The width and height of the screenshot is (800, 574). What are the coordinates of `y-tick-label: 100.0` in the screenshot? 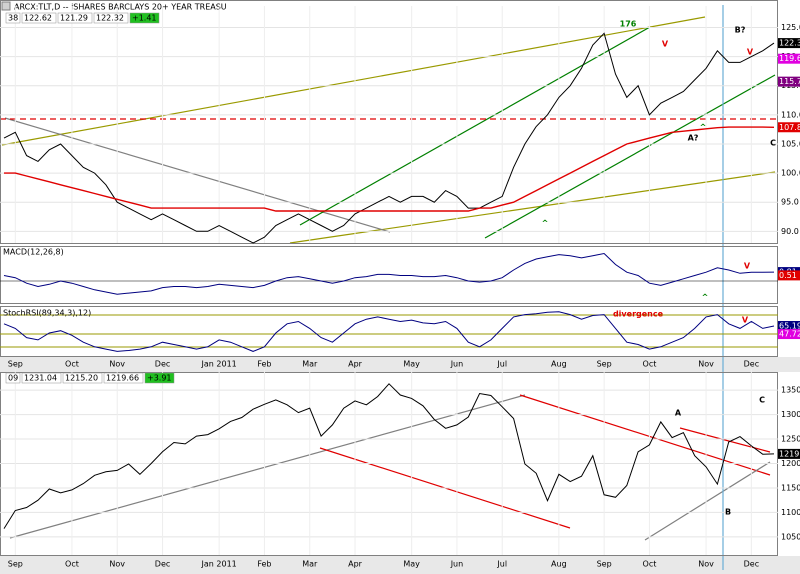 It's located at (790, 173).